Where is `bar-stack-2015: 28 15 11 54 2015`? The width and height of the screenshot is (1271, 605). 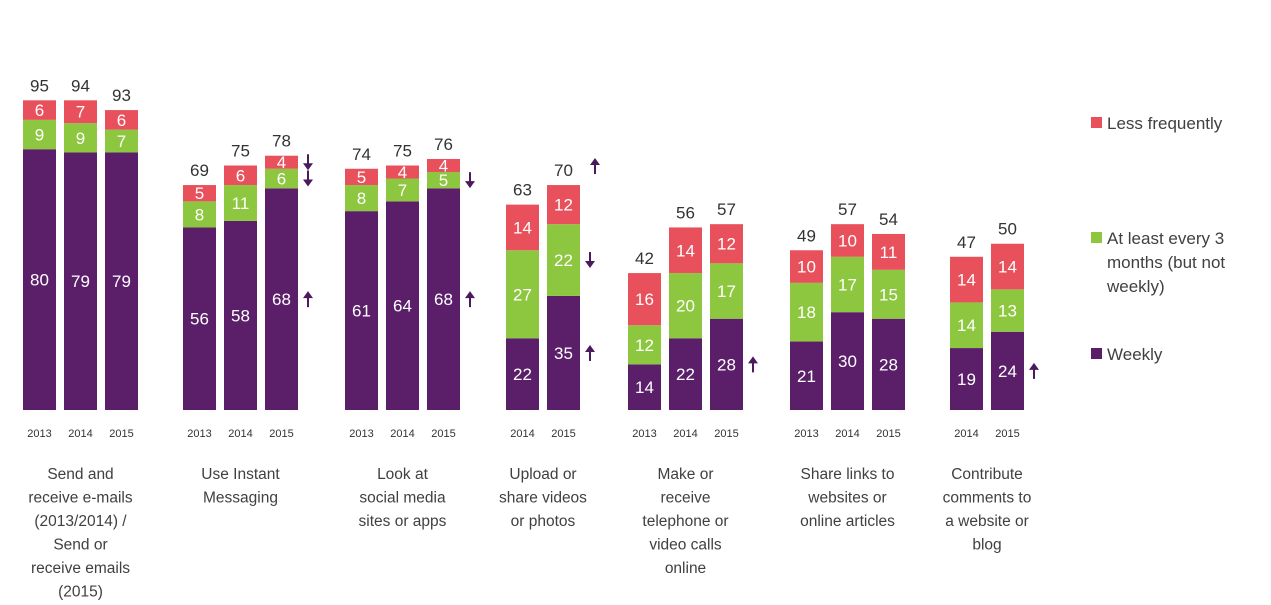
bar-stack-2015: 28 15 11 54 2015 is located at coordinates (888, 325).